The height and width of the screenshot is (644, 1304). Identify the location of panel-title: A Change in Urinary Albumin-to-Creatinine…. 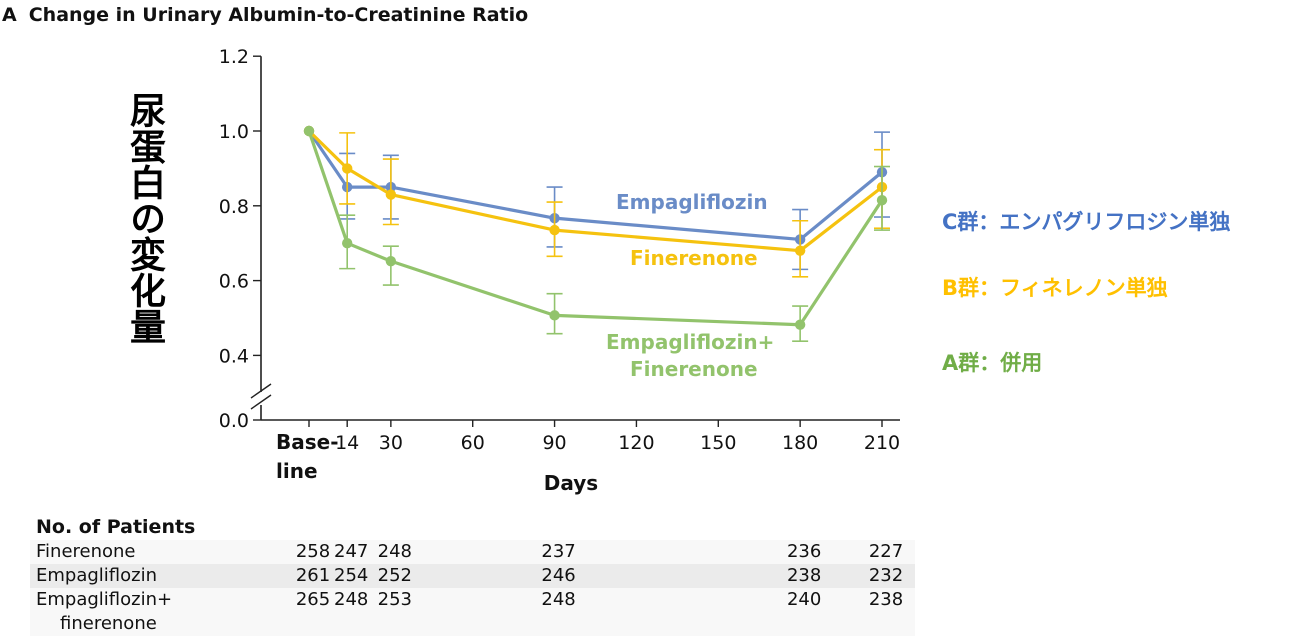
(265, 15).